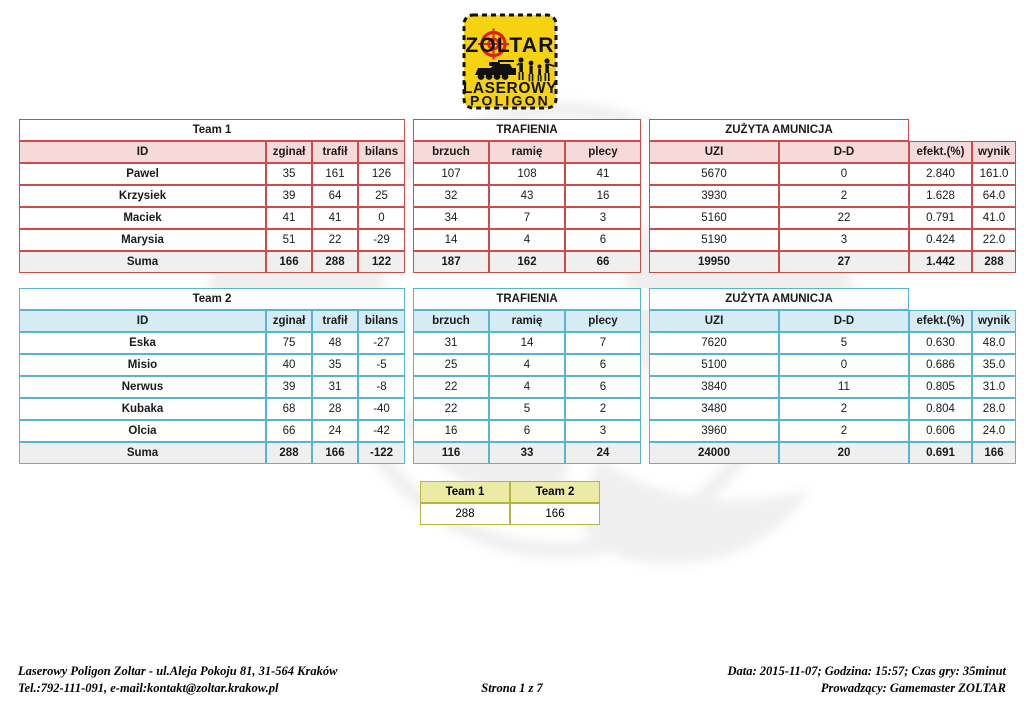  I want to click on cell-wynik: 288, so click(994, 262).